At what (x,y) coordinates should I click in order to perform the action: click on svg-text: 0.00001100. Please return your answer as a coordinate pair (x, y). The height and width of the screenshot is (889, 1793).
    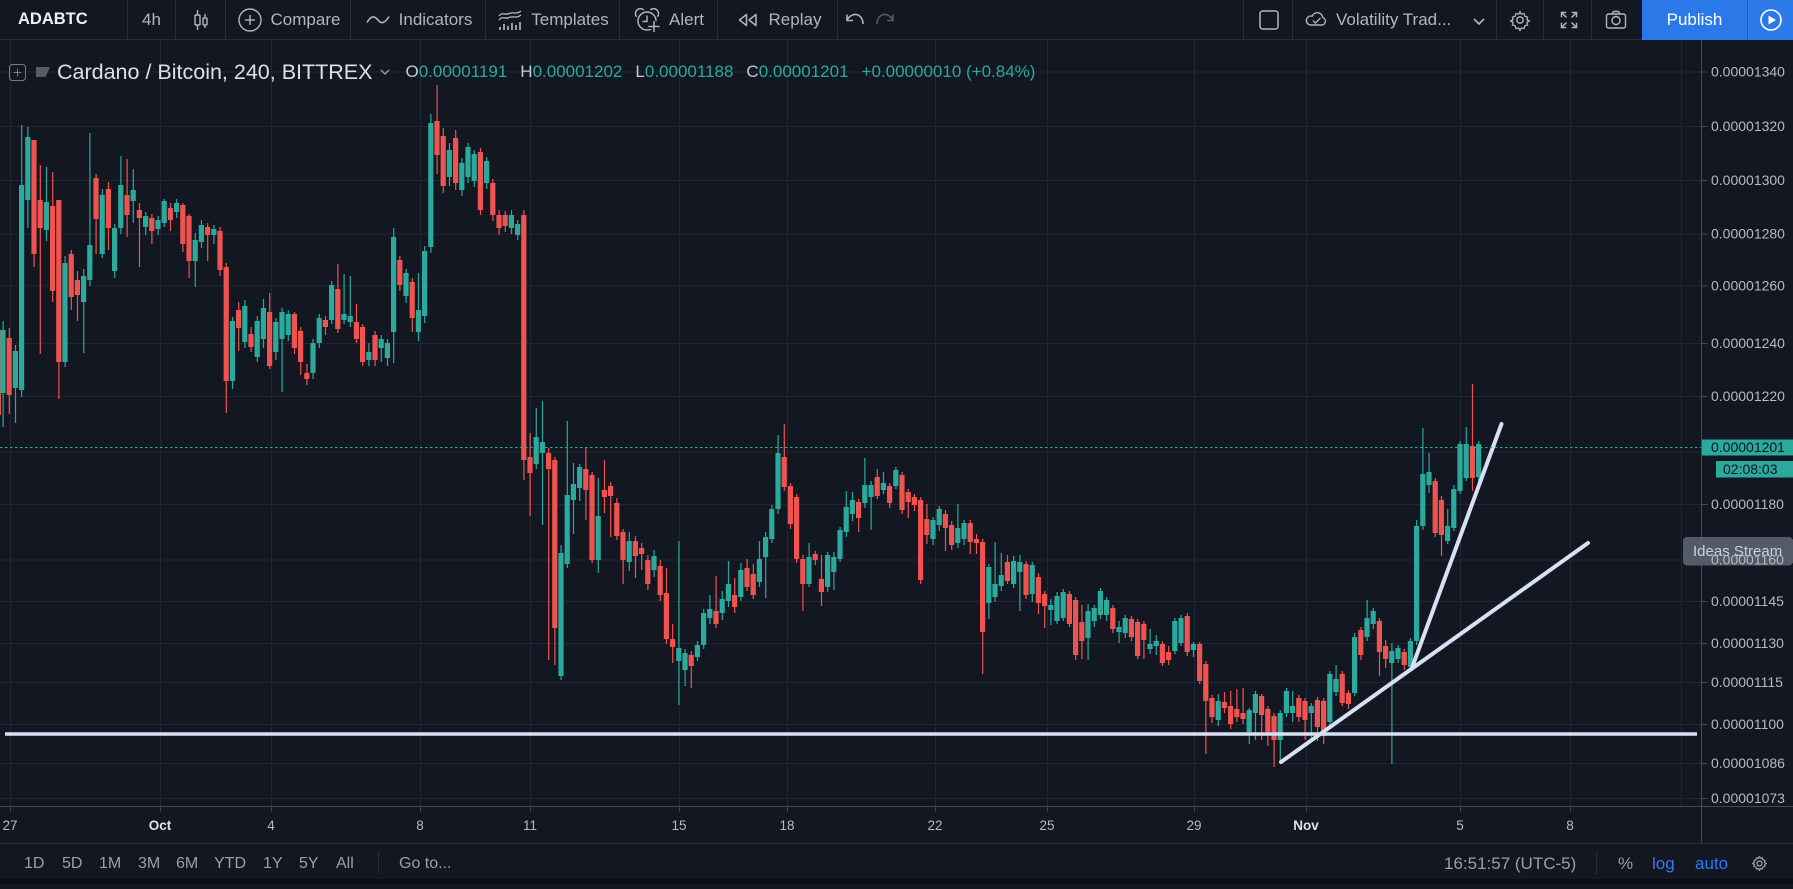
    Looking at the image, I should click on (1747, 724).